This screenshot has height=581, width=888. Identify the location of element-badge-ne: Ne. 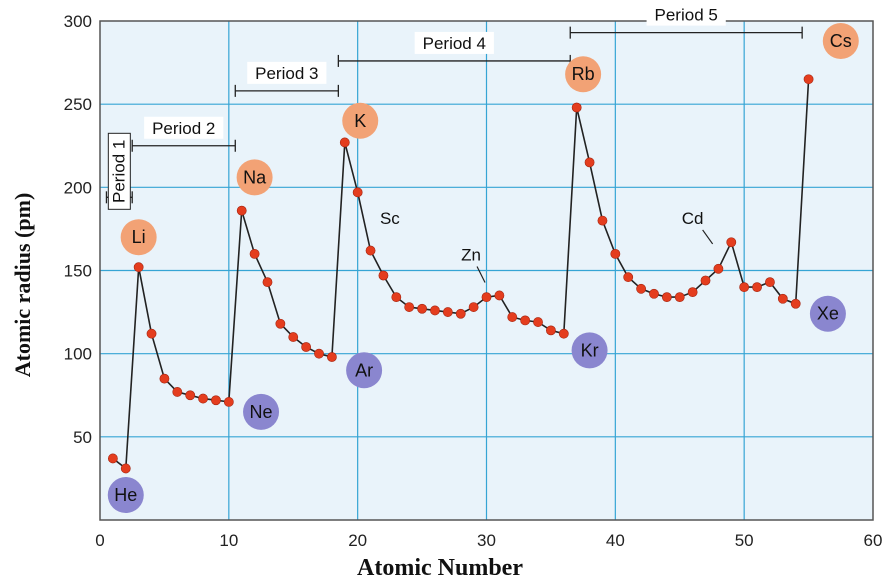
(261, 411).